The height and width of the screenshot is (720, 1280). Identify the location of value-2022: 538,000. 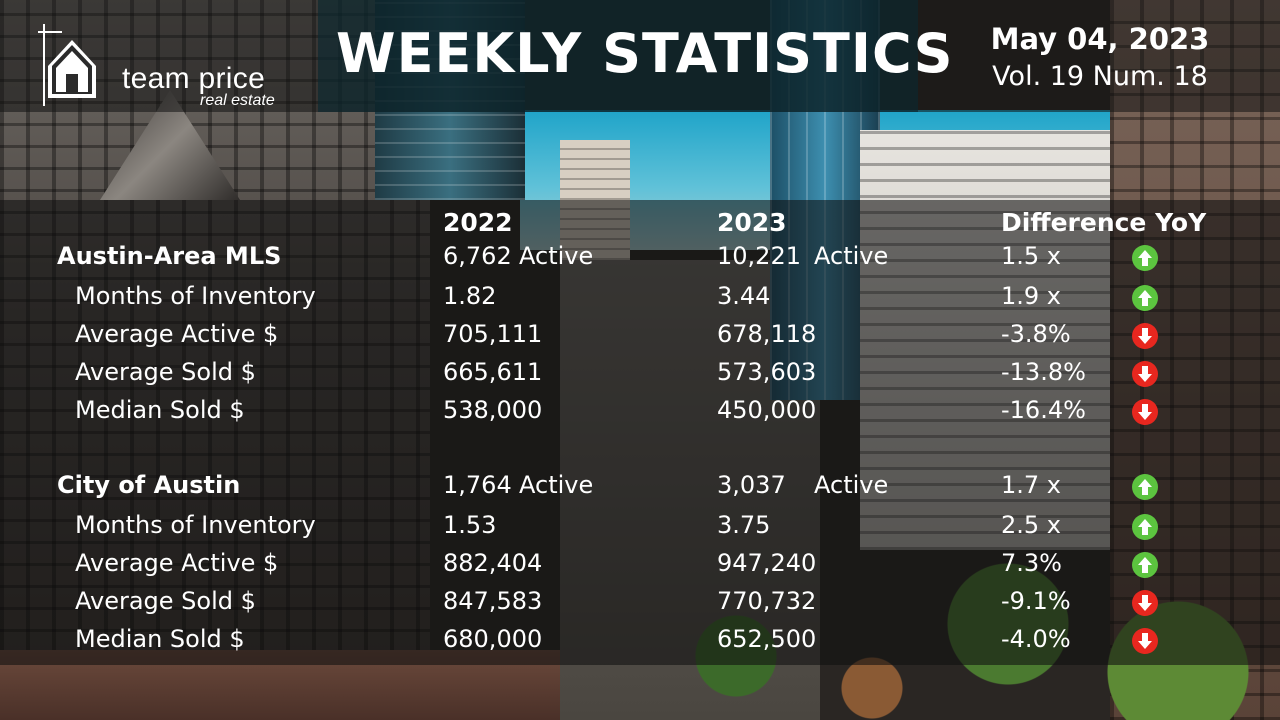
(493, 410).